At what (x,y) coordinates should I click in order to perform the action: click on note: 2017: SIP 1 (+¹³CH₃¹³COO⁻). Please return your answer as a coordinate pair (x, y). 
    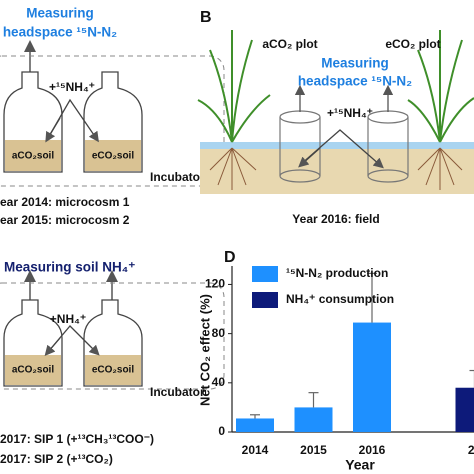
    Looking at the image, I should click on (77, 439).